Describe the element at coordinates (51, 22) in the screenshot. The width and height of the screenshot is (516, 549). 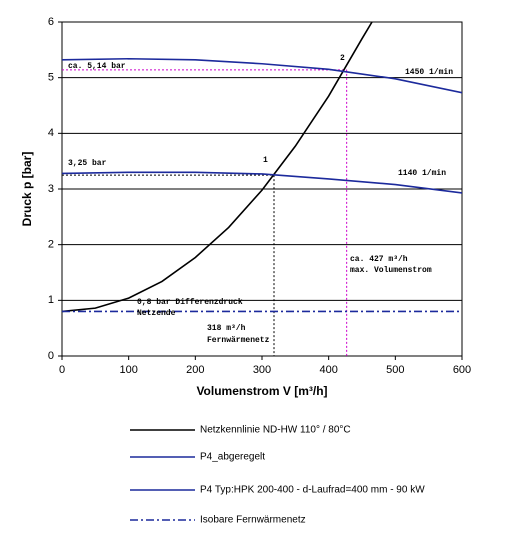
I see `y-tick-label: 6` at that location.